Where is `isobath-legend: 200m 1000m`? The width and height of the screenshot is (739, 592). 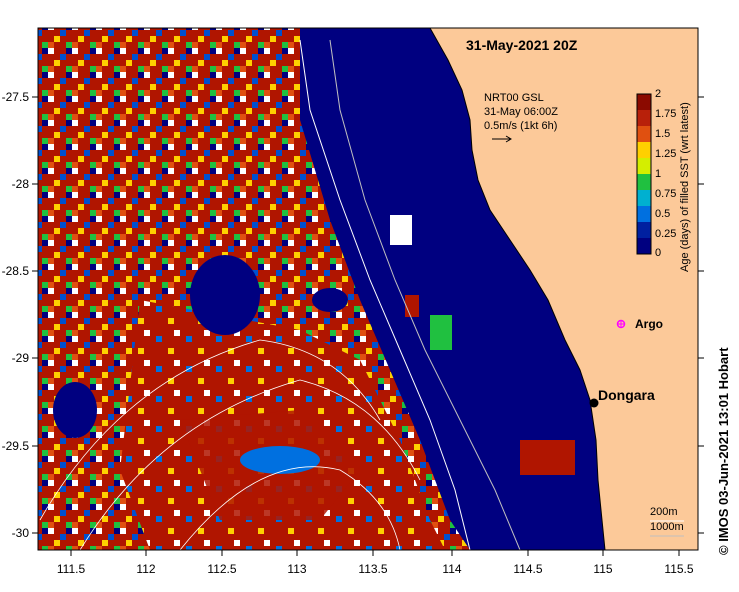
isobath-legend: 200m 1000m is located at coordinates (667, 521).